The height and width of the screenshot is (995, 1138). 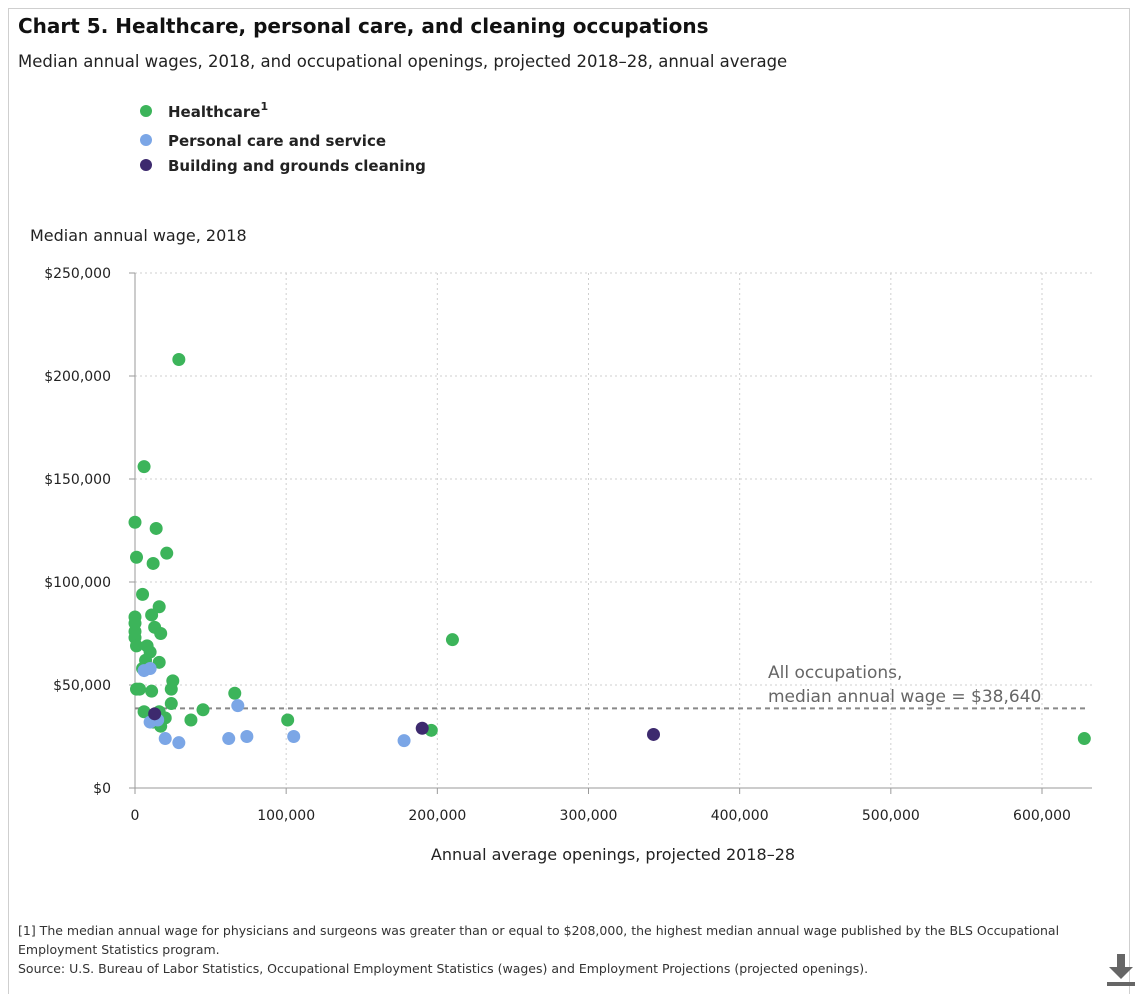 I want to click on reference-label-line2: median annual wage = $38,640, so click(x=904, y=697).